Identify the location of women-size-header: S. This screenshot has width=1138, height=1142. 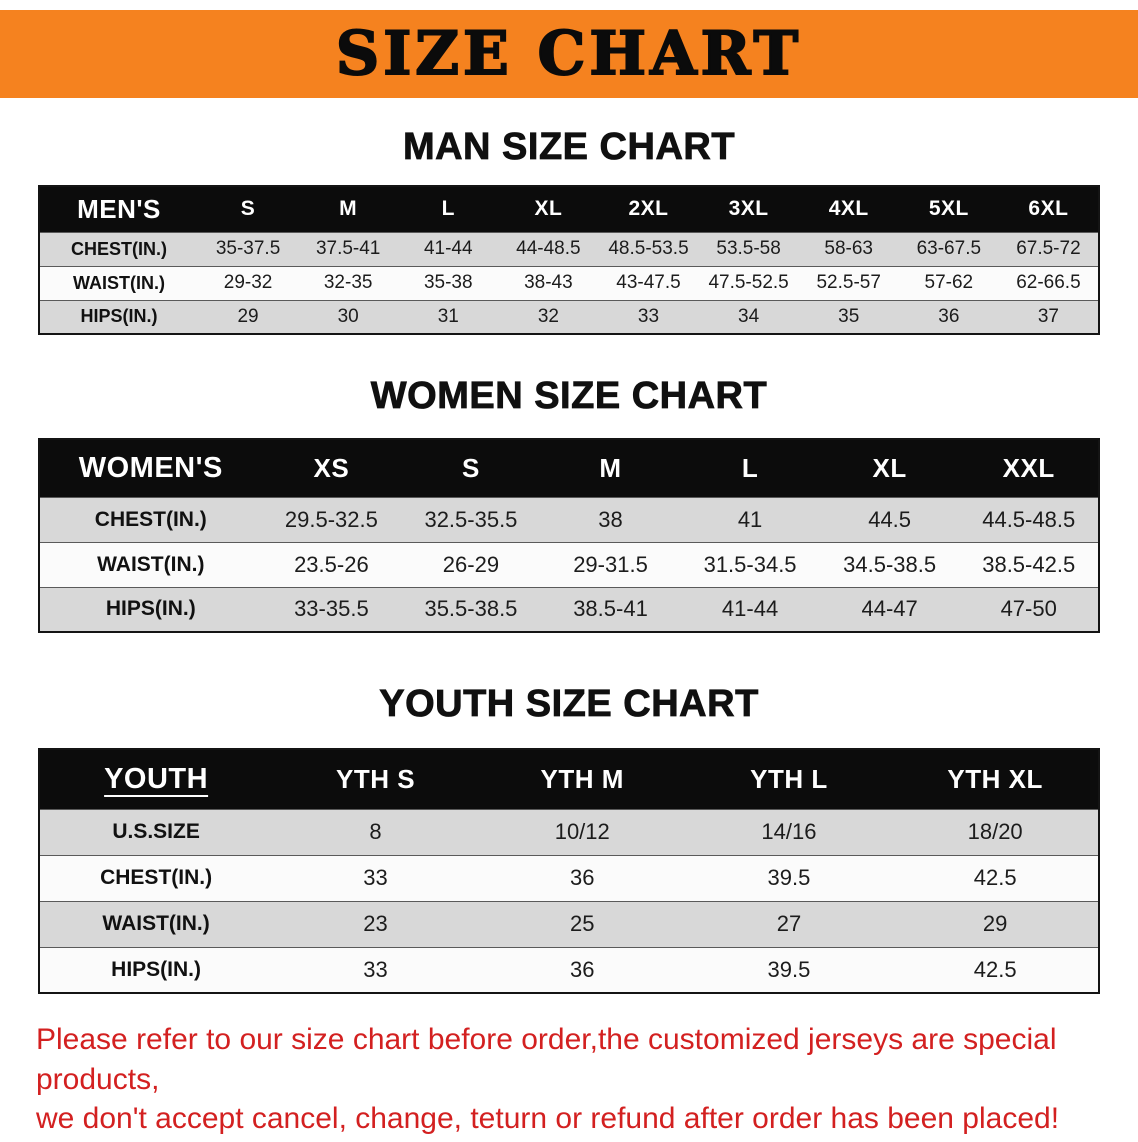
(471, 467).